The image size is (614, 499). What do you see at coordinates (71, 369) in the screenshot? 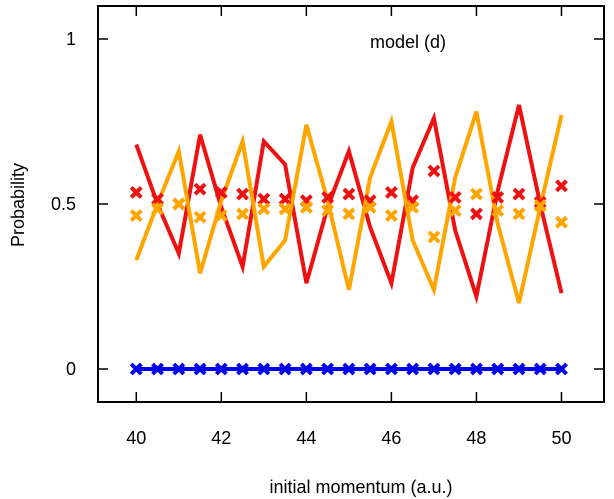
I see `y-tick-label: 0` at bounding box center [71, 369].